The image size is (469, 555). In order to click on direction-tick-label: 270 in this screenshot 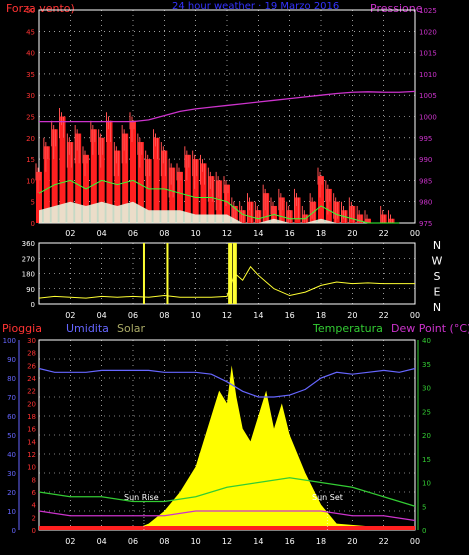, I will do `click(28, 259)`.